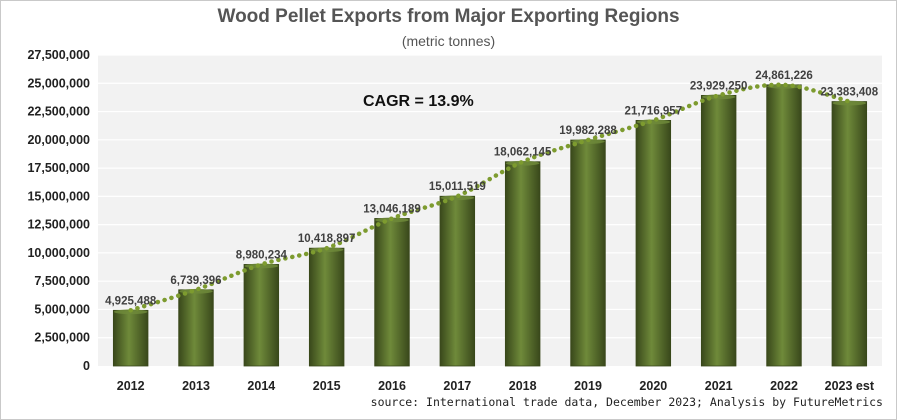 The height and width of the screenshot is (420, 897). What do you see at coordinates (261, 386) in the screenshot?
I see `x-tick-label: 2014` at bounding box center [261, 386].